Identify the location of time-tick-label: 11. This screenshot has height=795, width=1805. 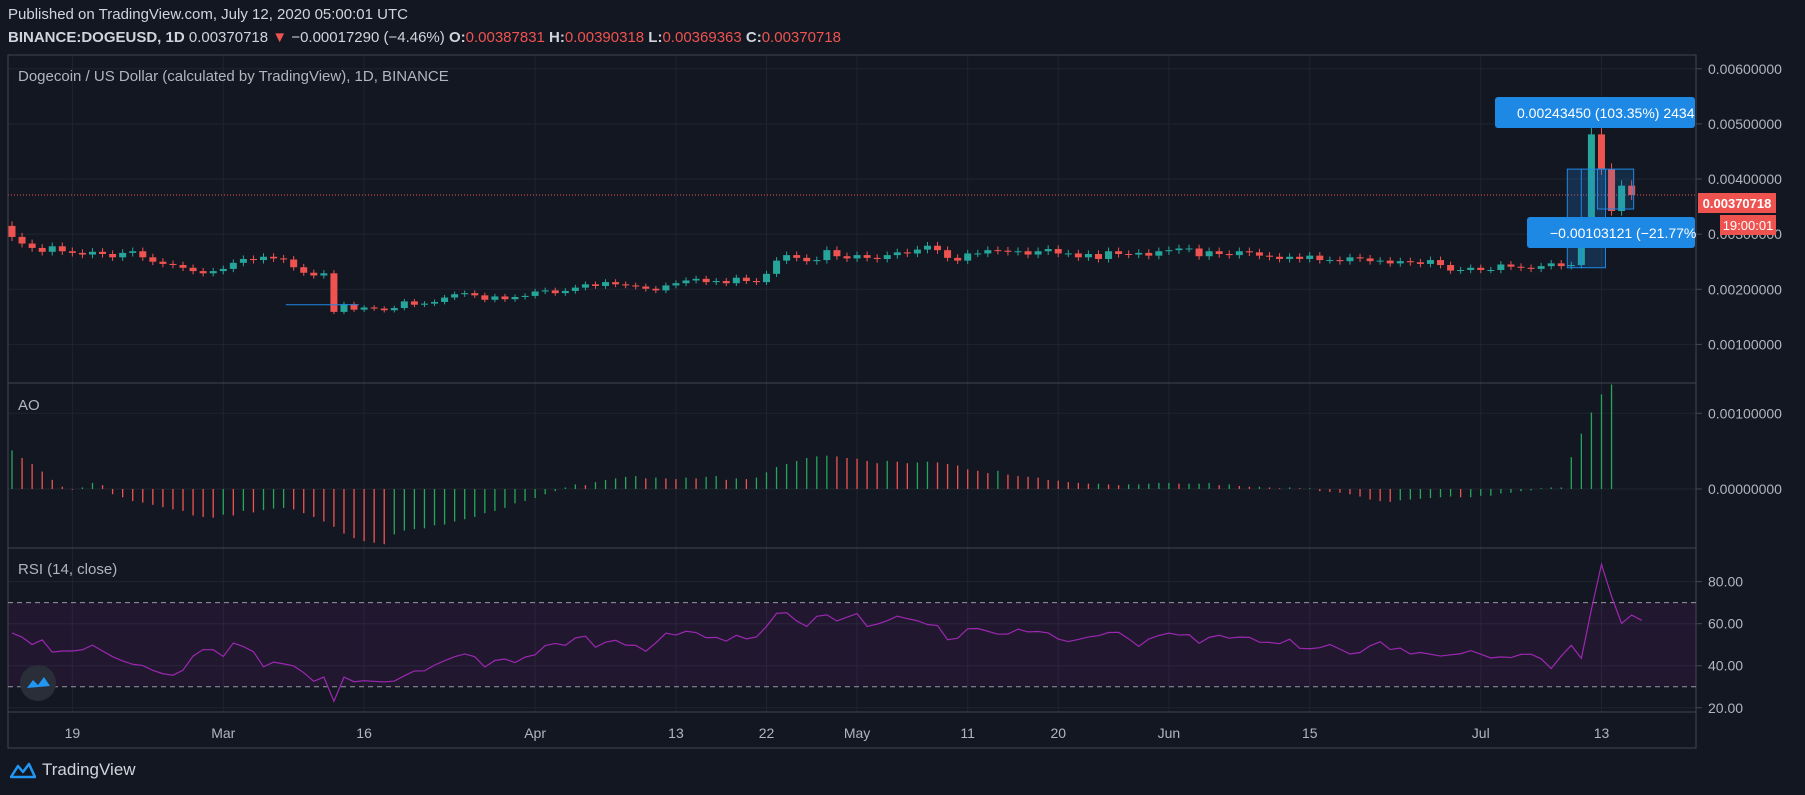
(967, 733).